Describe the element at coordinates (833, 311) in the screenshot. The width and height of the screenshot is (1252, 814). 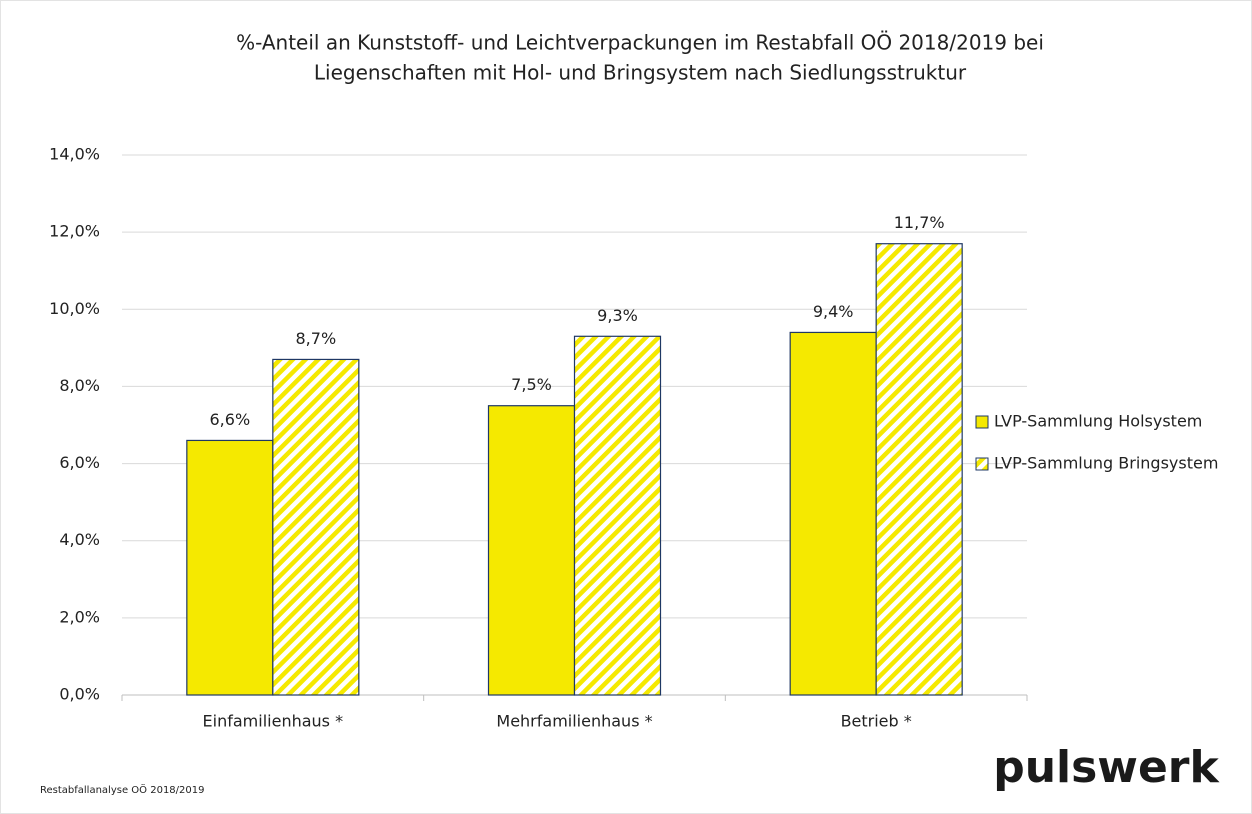
I see `data-label: 9,4%` at that location.